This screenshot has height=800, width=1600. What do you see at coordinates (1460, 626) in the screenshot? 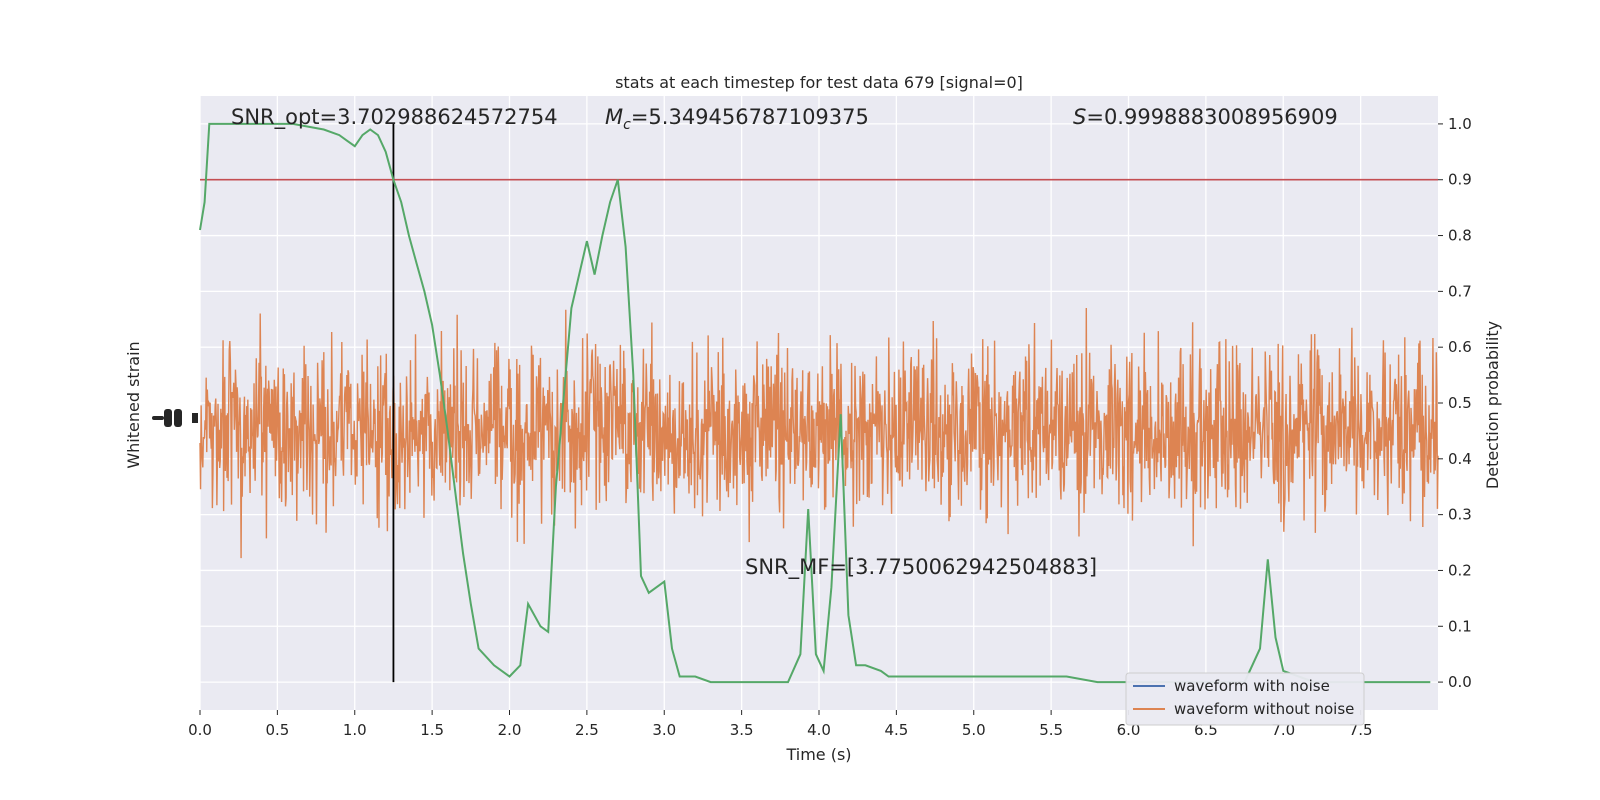
I see `y-tick-label-1: 0.1` at bounding box center [1460, 626].